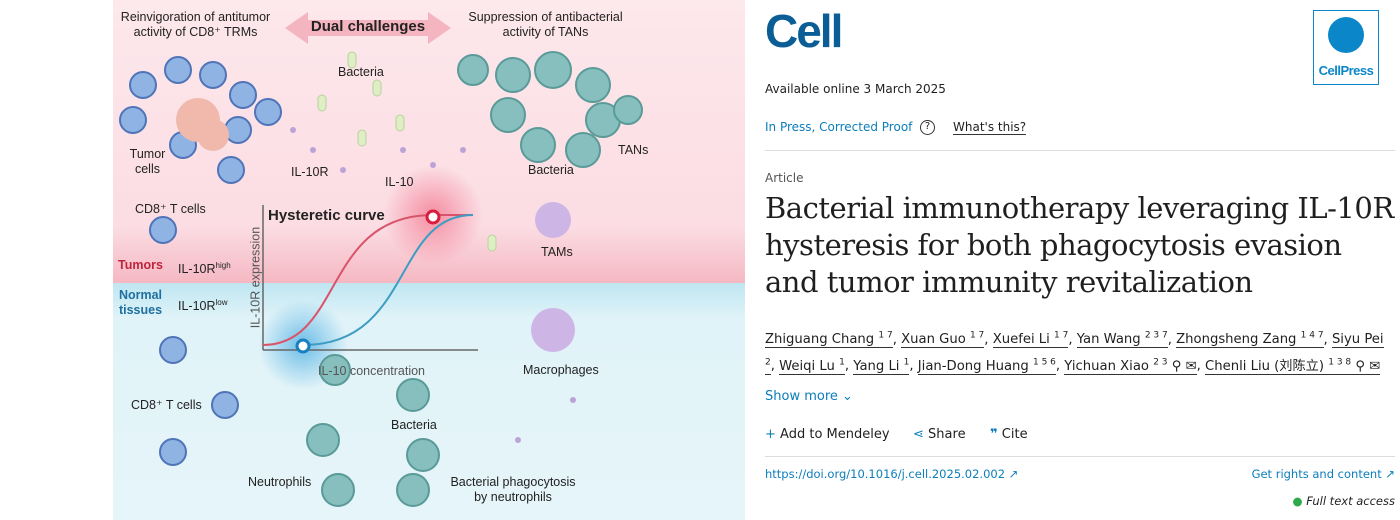 The image size is (1400, 520). Describe the element at coordinates (147, 161) in the screenshot. I see `label-tumor-cells: Tumor cells` at that location.